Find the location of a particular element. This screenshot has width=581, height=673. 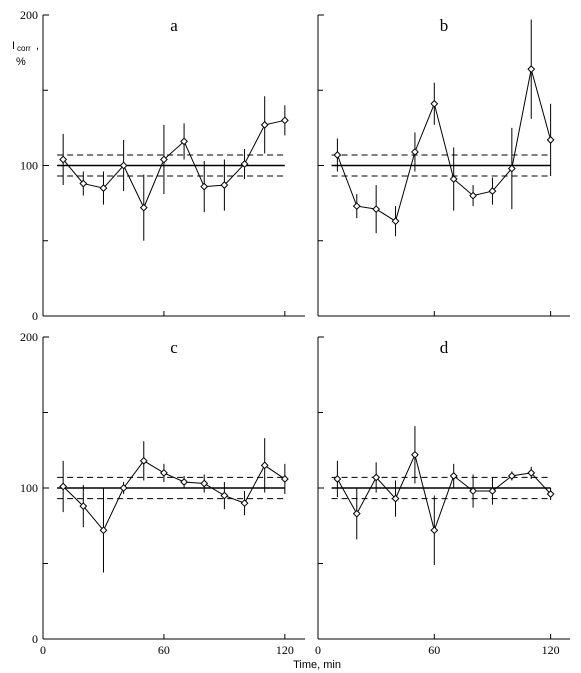

y-axis-label-comma: , is located at coordinates (37, 46).